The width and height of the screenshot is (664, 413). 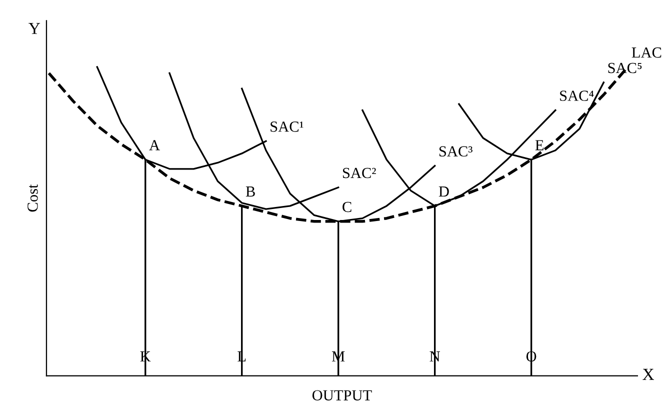 I want to click on annotation: A, so click(x=154, y=145).